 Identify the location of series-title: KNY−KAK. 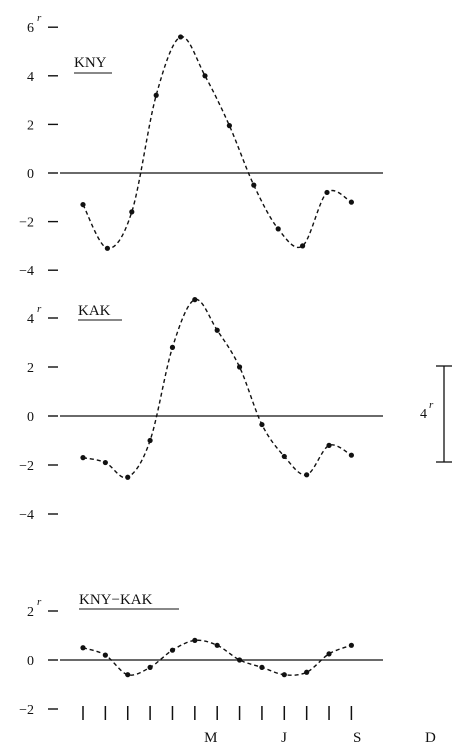
(116, 600).